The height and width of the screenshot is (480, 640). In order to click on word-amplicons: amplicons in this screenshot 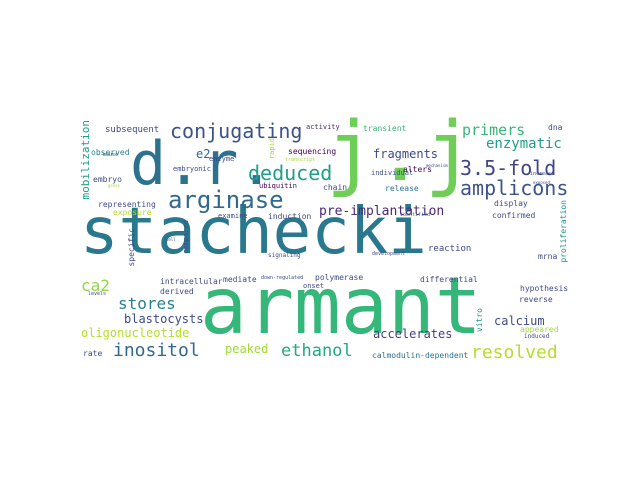, I will do `click(514, 188)`.